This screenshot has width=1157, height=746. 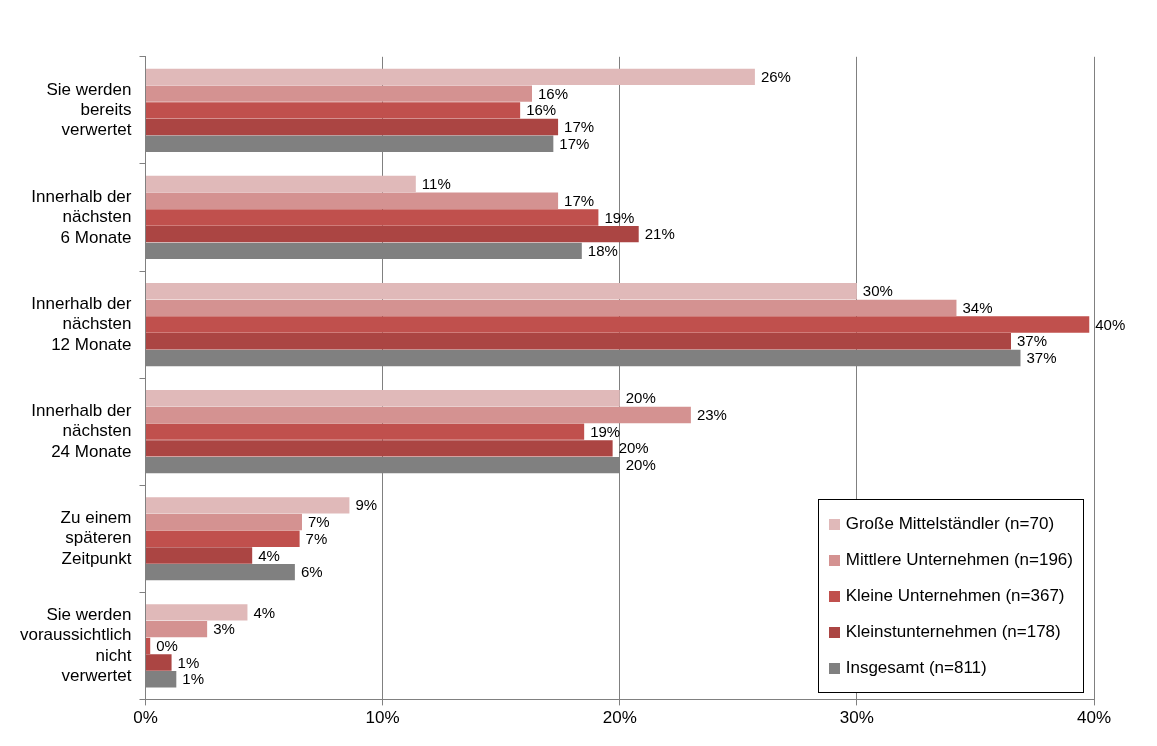 I want to click on data-label: 11%, so click(x=436, y=184).